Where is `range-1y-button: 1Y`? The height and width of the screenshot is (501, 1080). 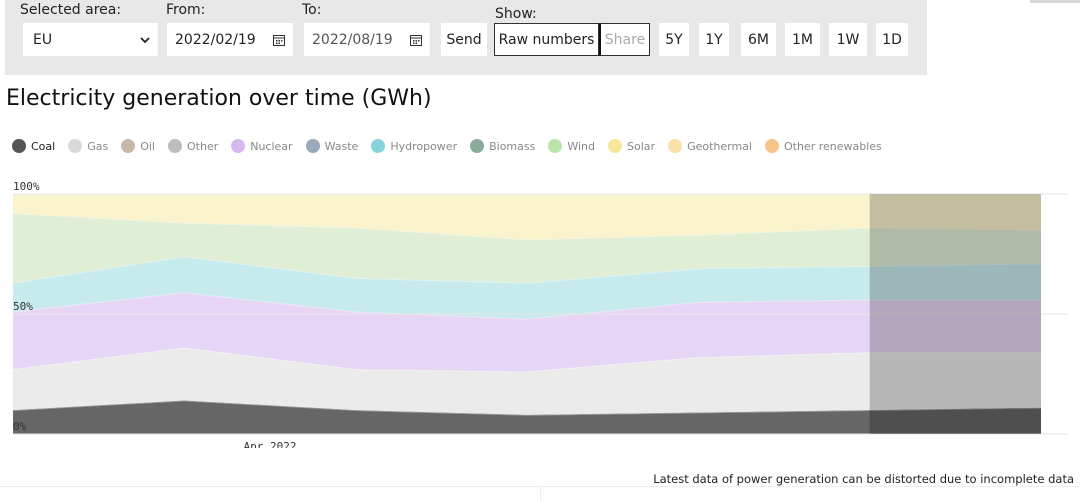
range-1y-button: 1Y is located at coordinates (714, 39).